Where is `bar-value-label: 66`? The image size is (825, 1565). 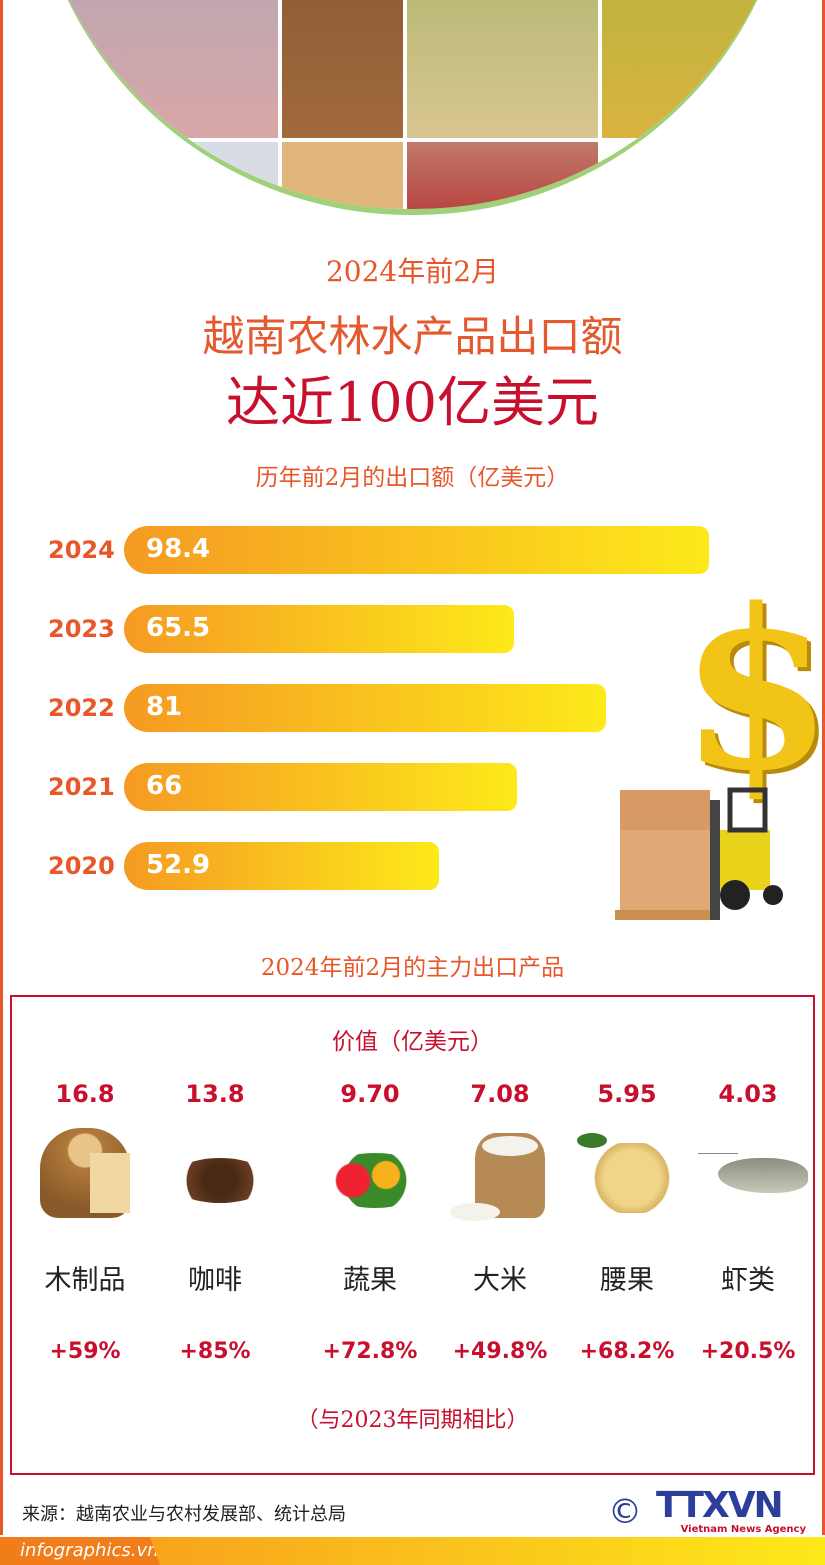 bar-value-label: 66 is located at coordinates (164, 786).